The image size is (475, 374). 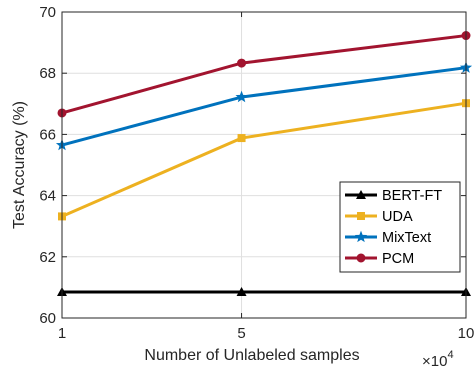 What do you see at coordinates (47, 318) in the screenshot?
I see `y-tick-label: 60` at bounding box center [47, 318].